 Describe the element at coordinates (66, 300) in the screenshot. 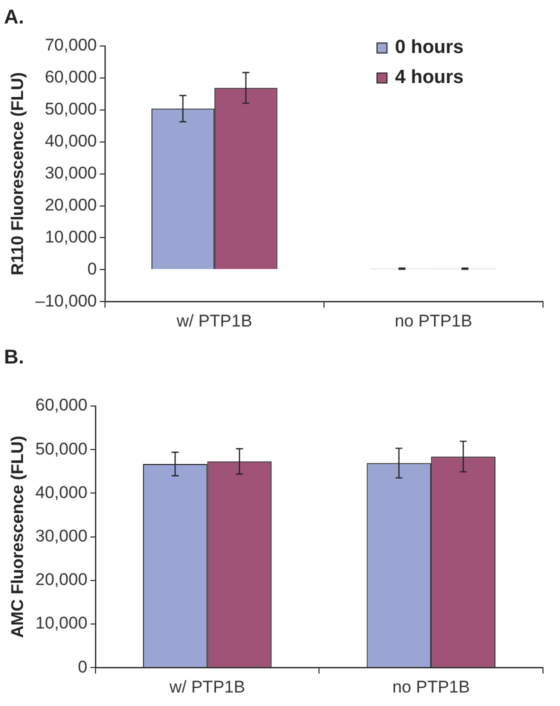

I see `y-tick-label: –10,000` at that location.